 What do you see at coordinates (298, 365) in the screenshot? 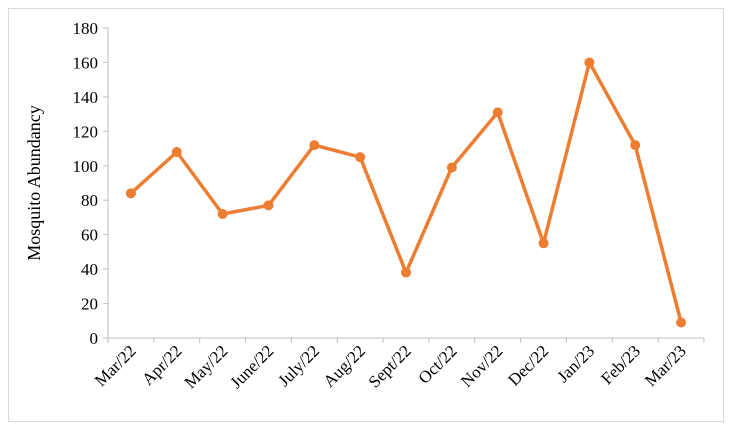
I see `x-tick-label: July/22` at bounding box center [298, 365].